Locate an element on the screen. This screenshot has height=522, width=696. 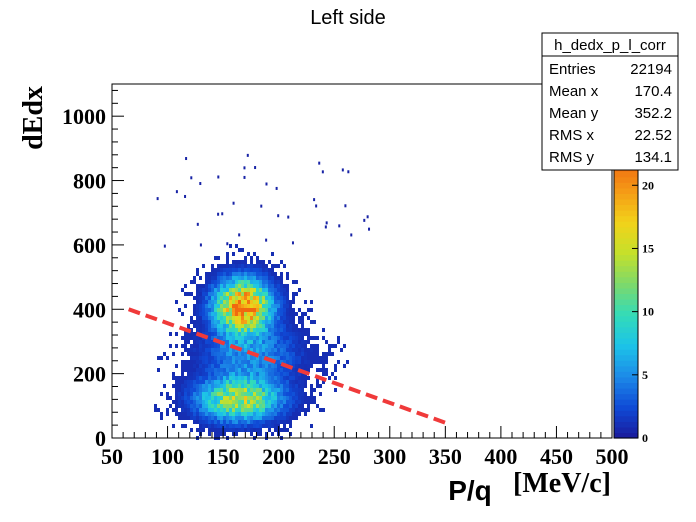
x-tick-label: 500 is located at coordinates (612, 456).